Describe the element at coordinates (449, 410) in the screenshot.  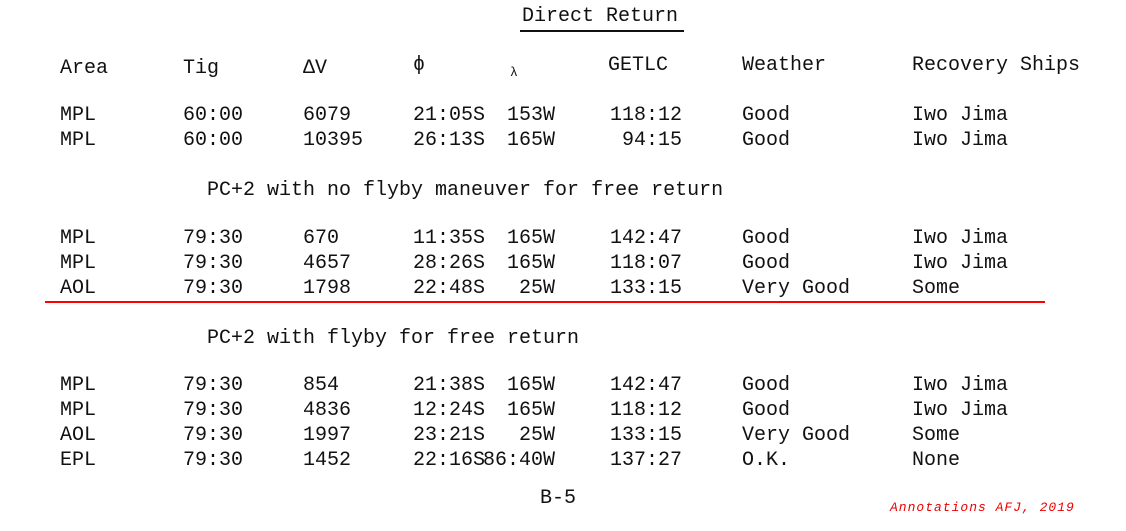
I see `table-cell: 12:24S` at that location.